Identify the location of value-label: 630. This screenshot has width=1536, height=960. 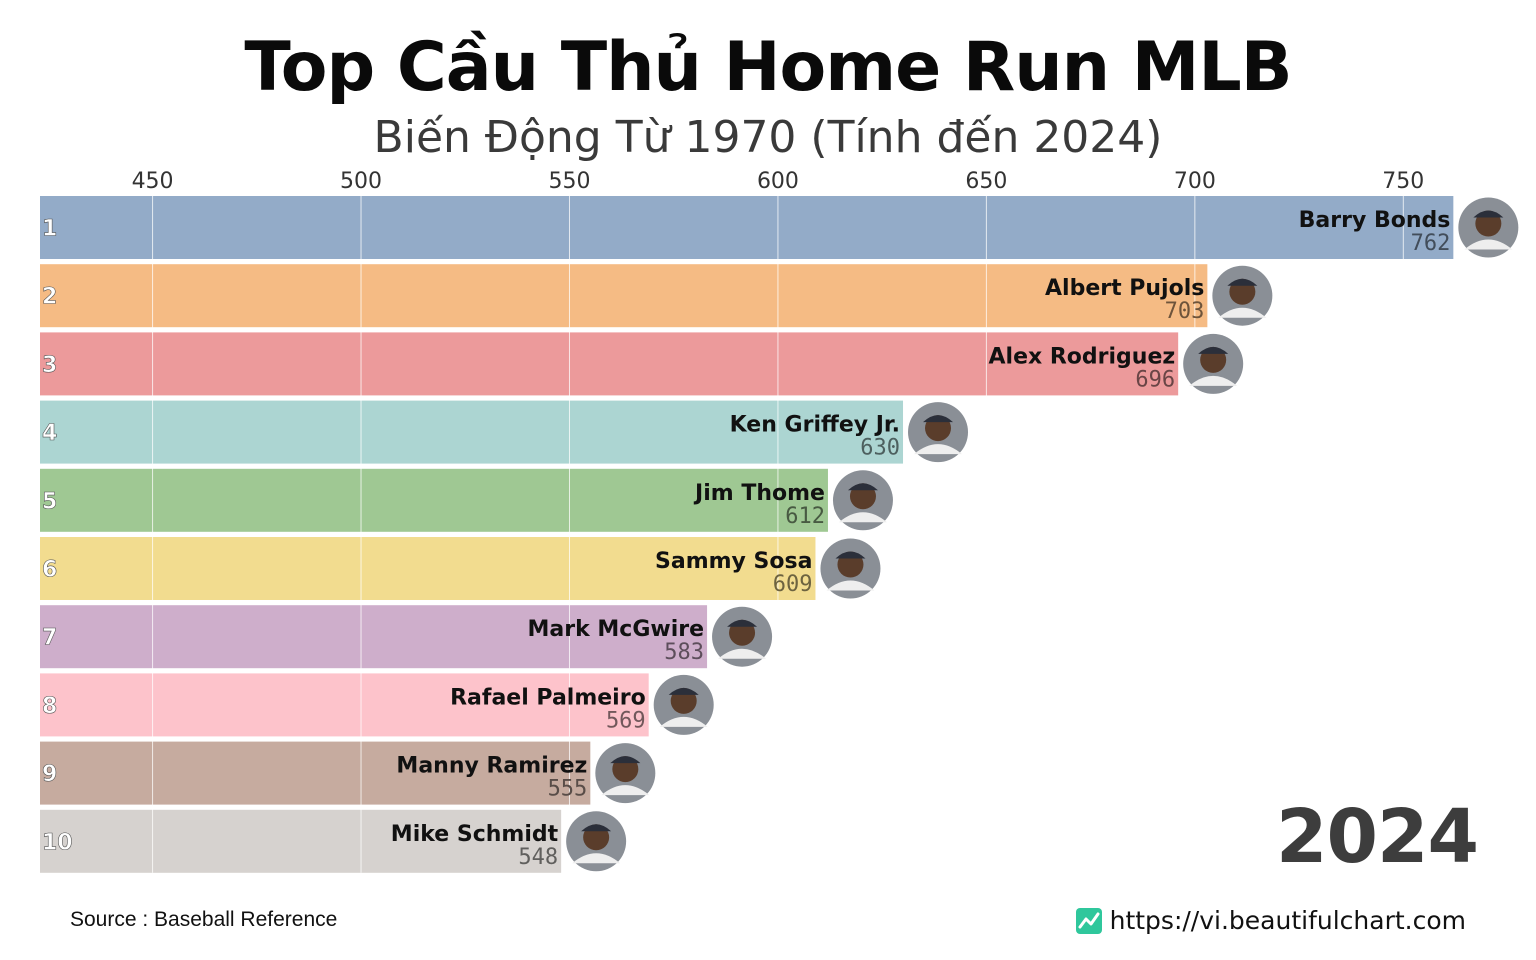
(880, 448).